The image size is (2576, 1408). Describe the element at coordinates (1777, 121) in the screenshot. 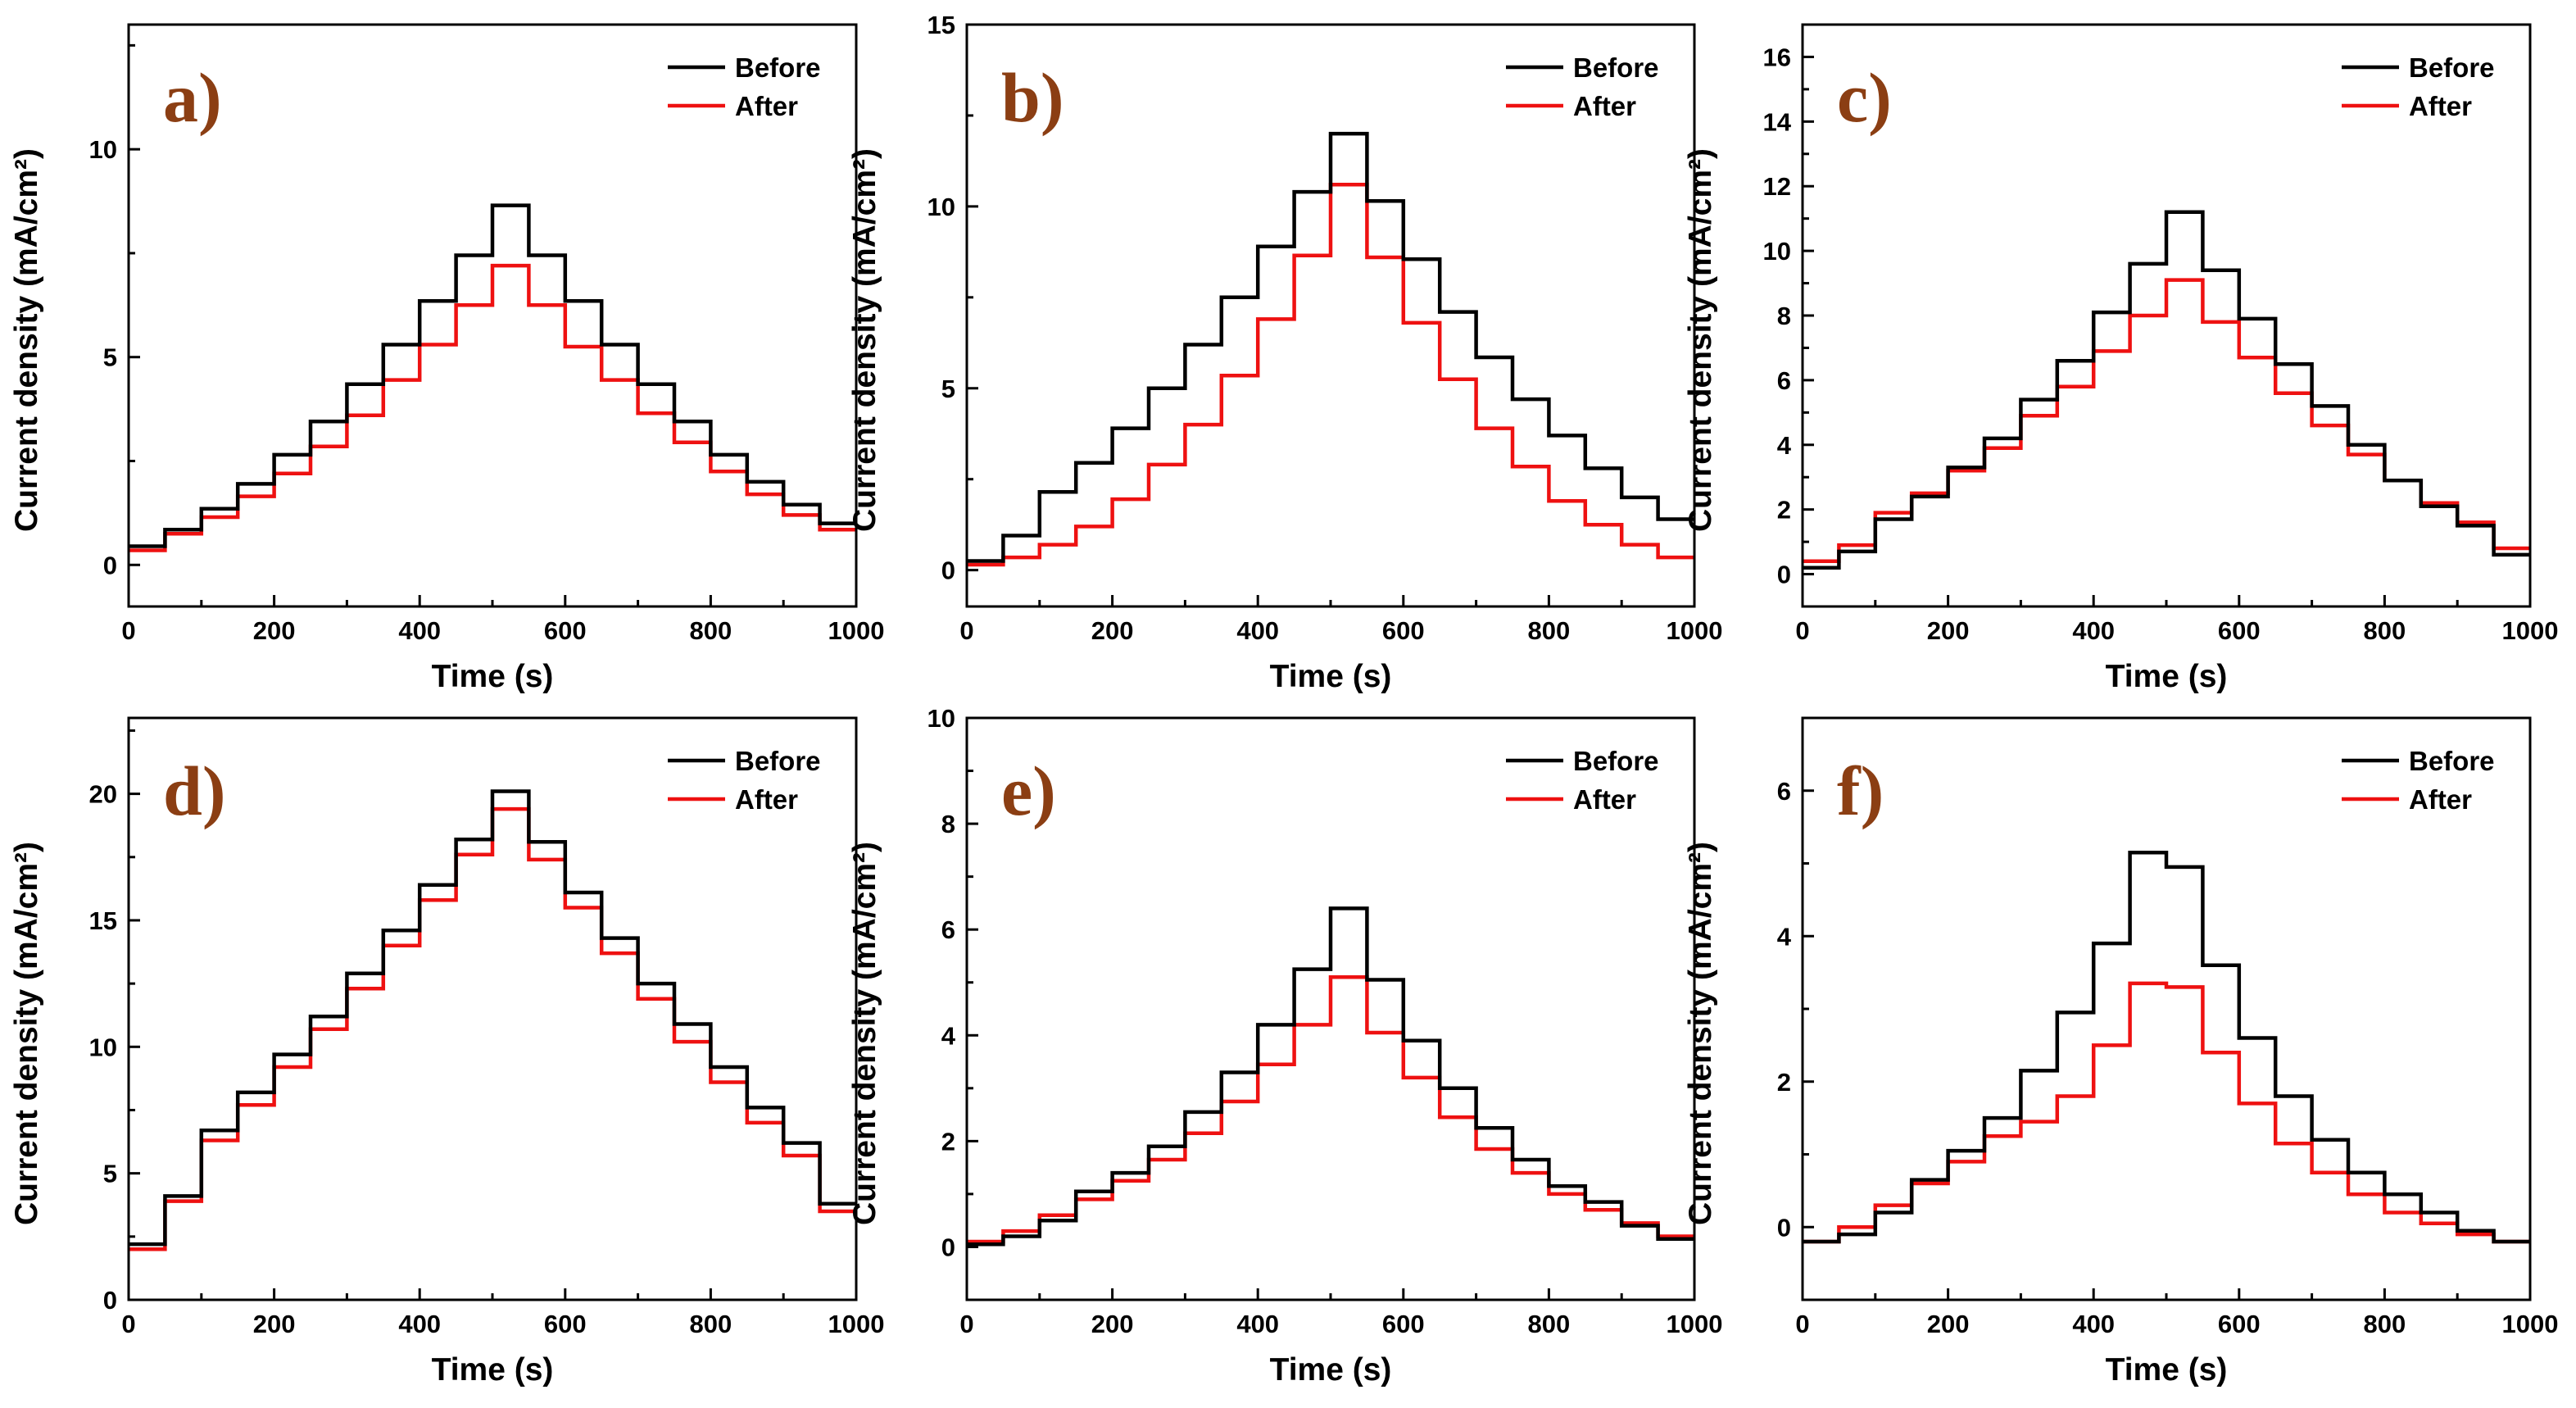

I see `y-tick-label: 14` at that location.